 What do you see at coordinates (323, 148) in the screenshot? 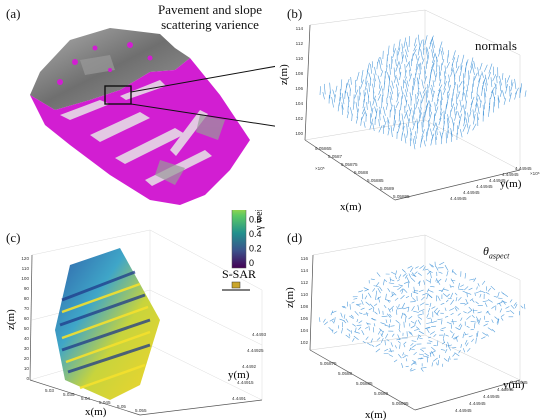
I see `x-tick-b: 5.05865` at bounding box center [323, 148].